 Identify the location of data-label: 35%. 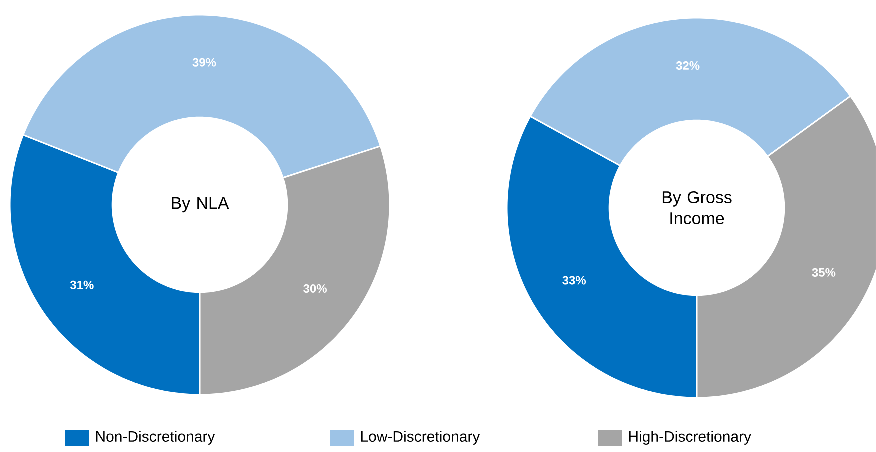
(824, 272).